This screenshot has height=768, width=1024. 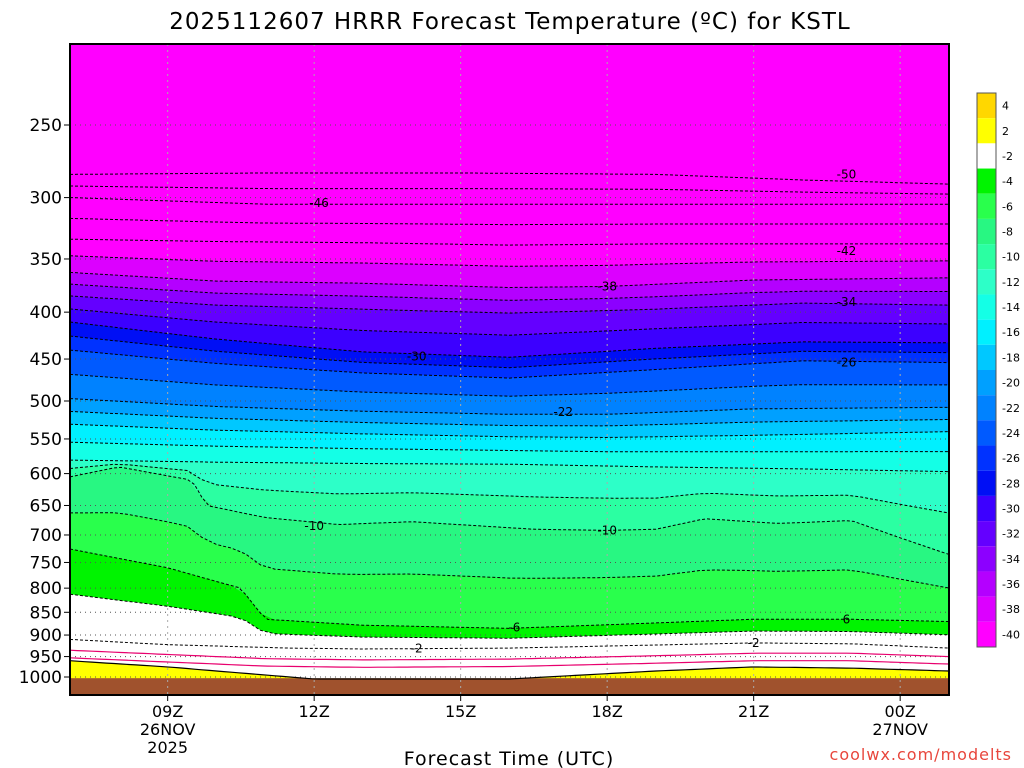 I want to click on x-tick-label: 15Z, so click(x=460, y=711).